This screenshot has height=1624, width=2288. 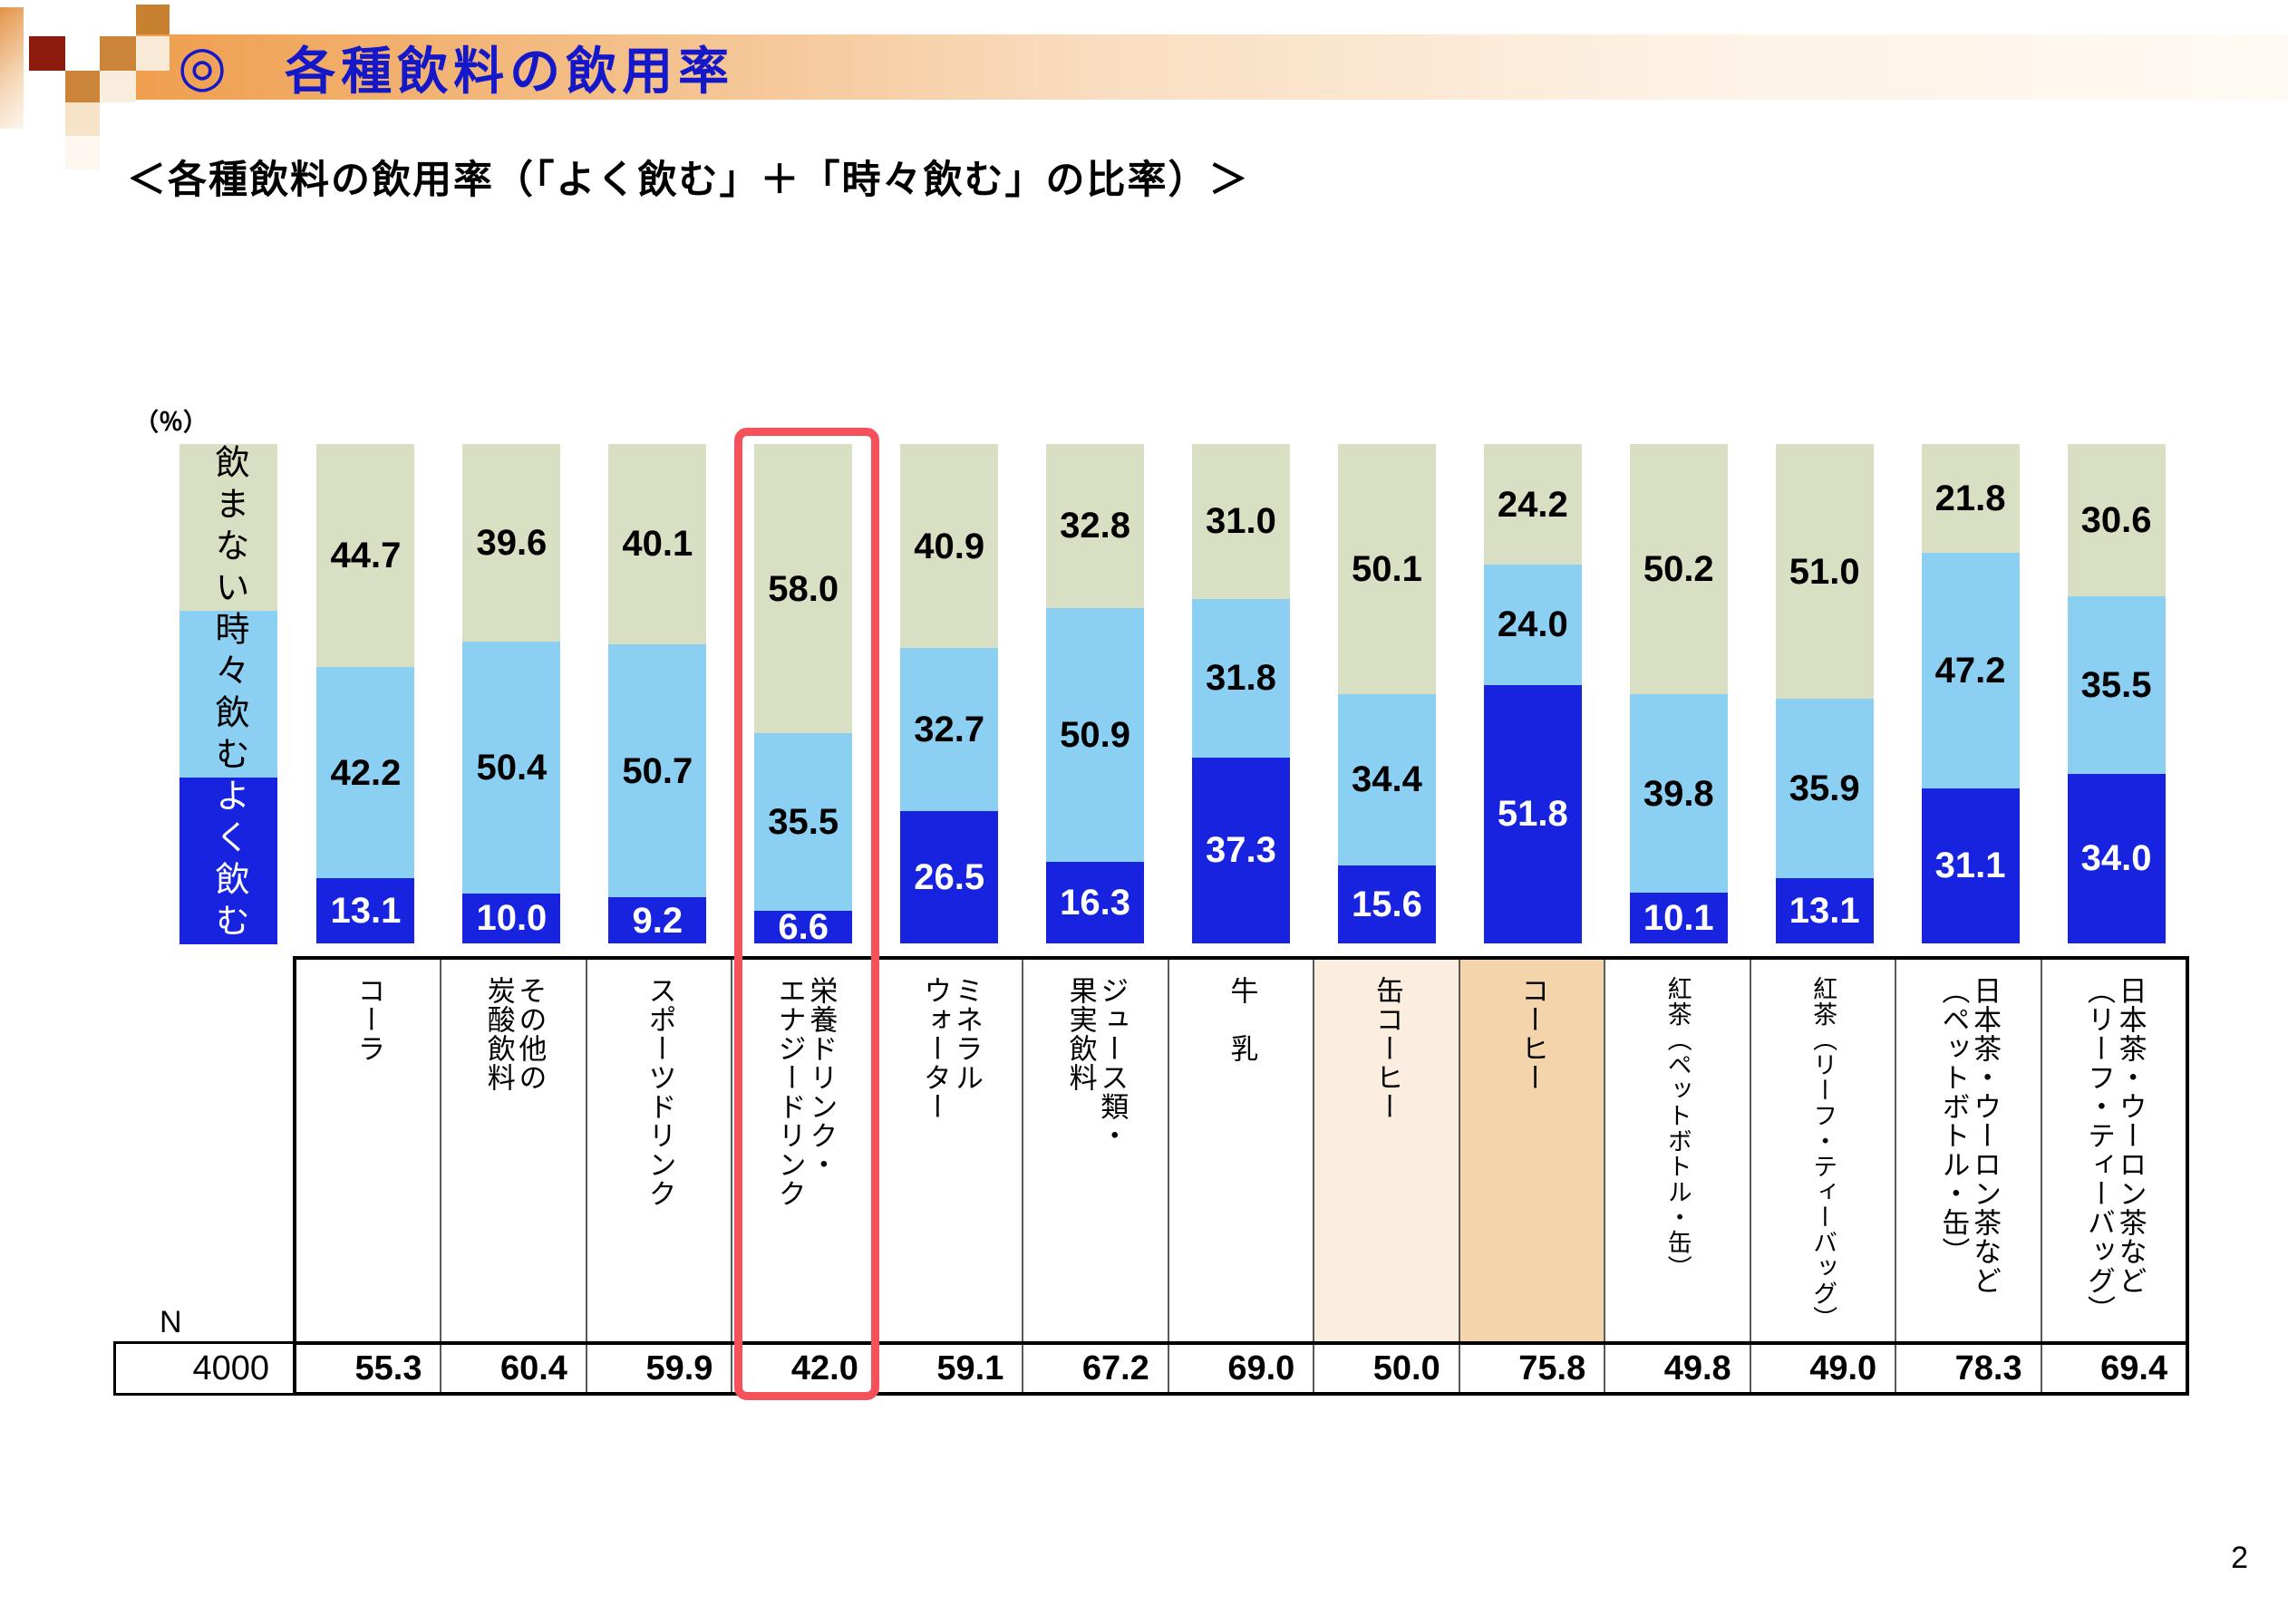 I want to click on bar-value-label: 51.8, so click(x=1532, y=814).